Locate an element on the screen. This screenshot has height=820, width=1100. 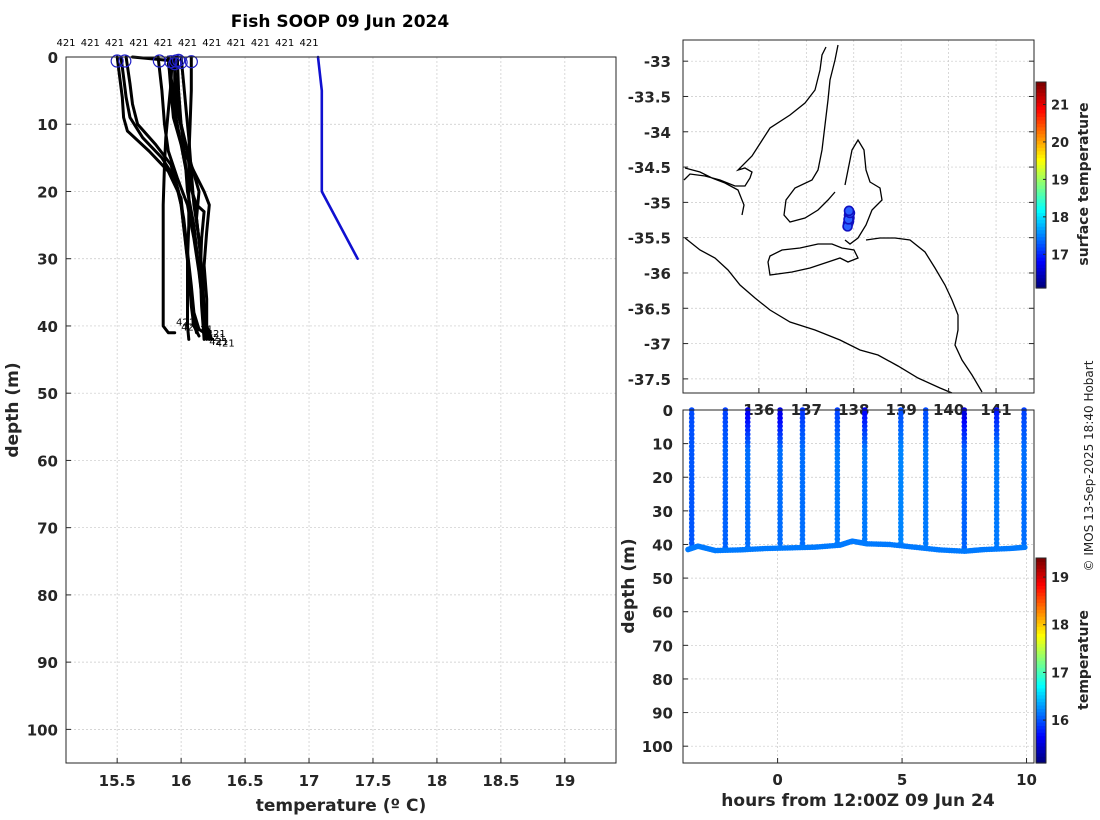
profile-y-tick-label: 10 is located at coordinates (47, 125).